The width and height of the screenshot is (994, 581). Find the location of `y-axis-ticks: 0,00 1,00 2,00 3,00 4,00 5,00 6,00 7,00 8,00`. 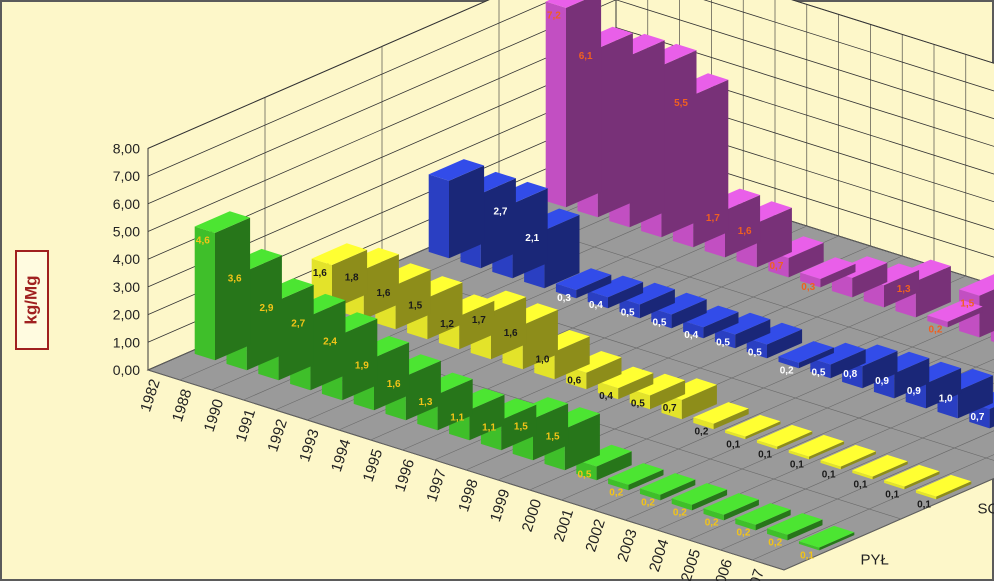

y-axis-ticks: 0,00 1,00 2,00 3,00 4,00 5,00 6,00 7,00 8,00 is located at coordinates (126, 259).